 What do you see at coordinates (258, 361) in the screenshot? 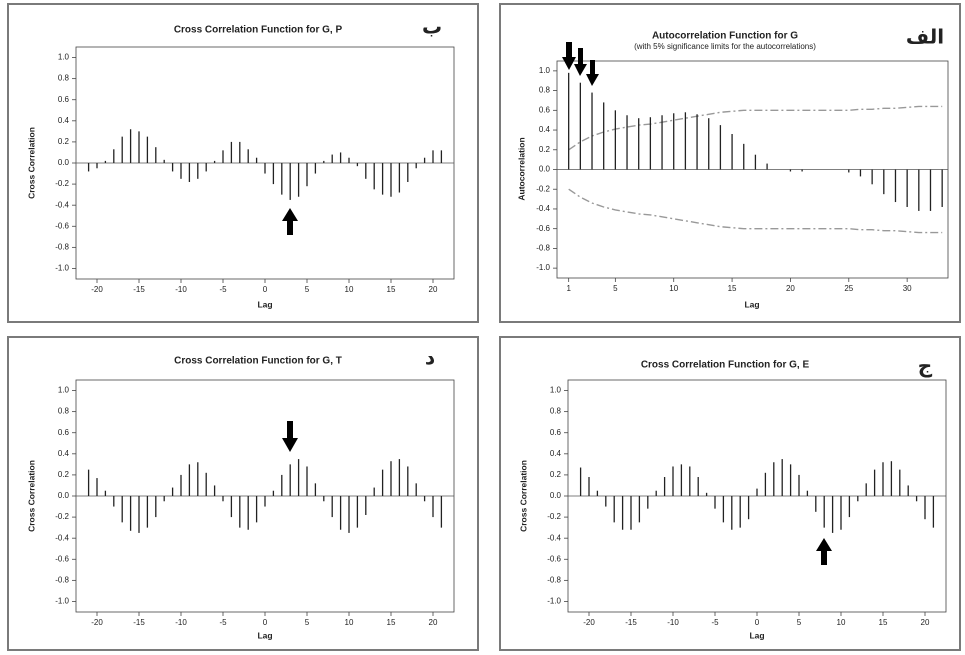
I see `chart-title: Cross Correlation Function for G, T` at bounding box center [258, 361].